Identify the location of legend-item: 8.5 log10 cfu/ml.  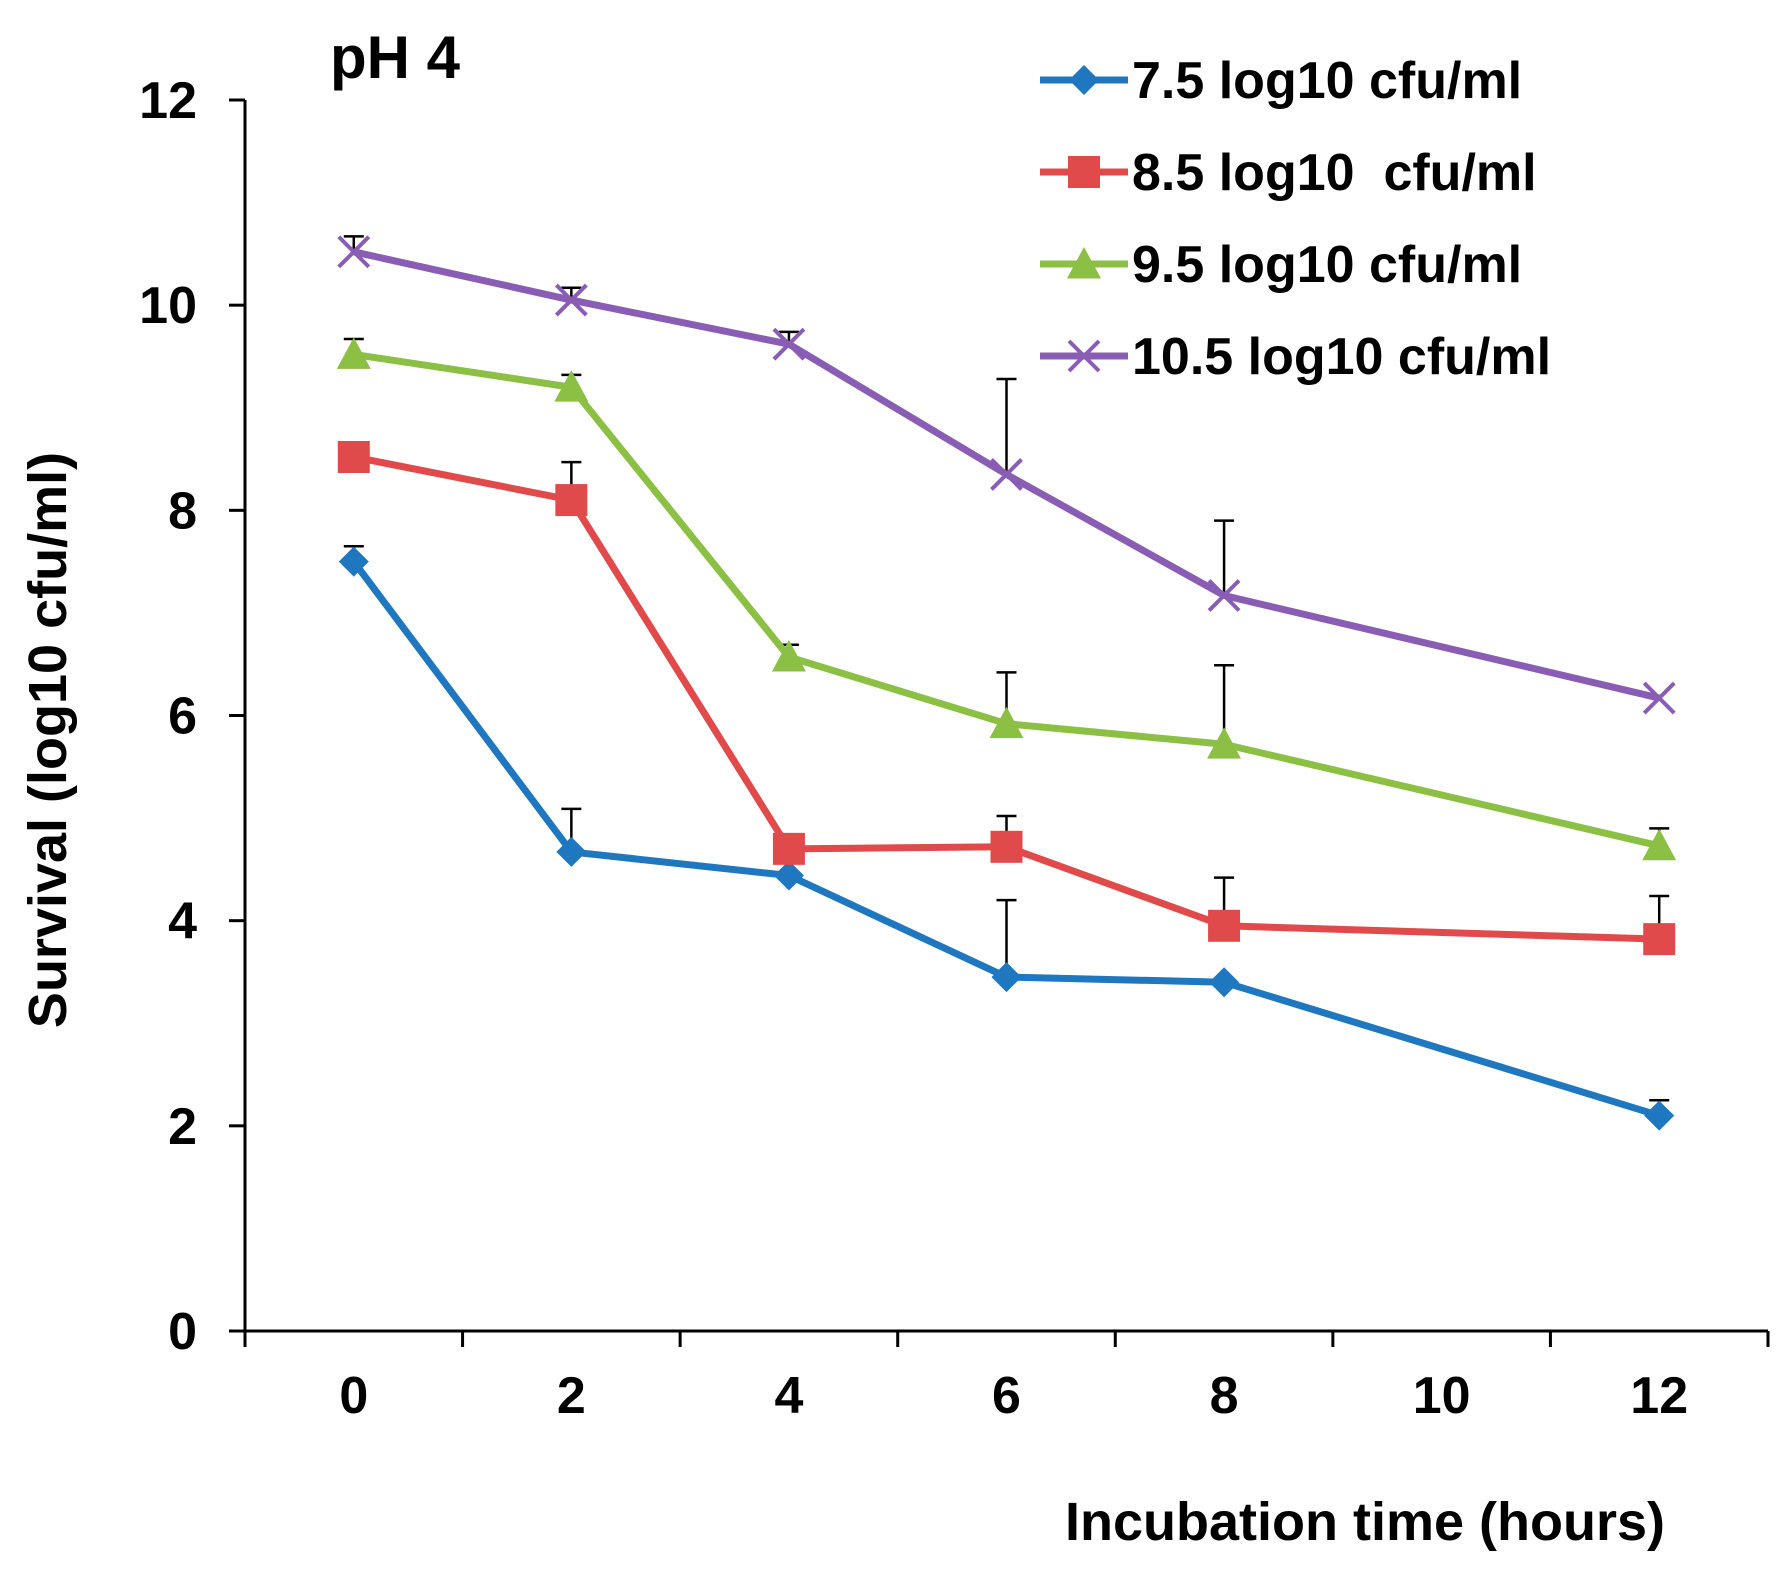
(1288, 173).